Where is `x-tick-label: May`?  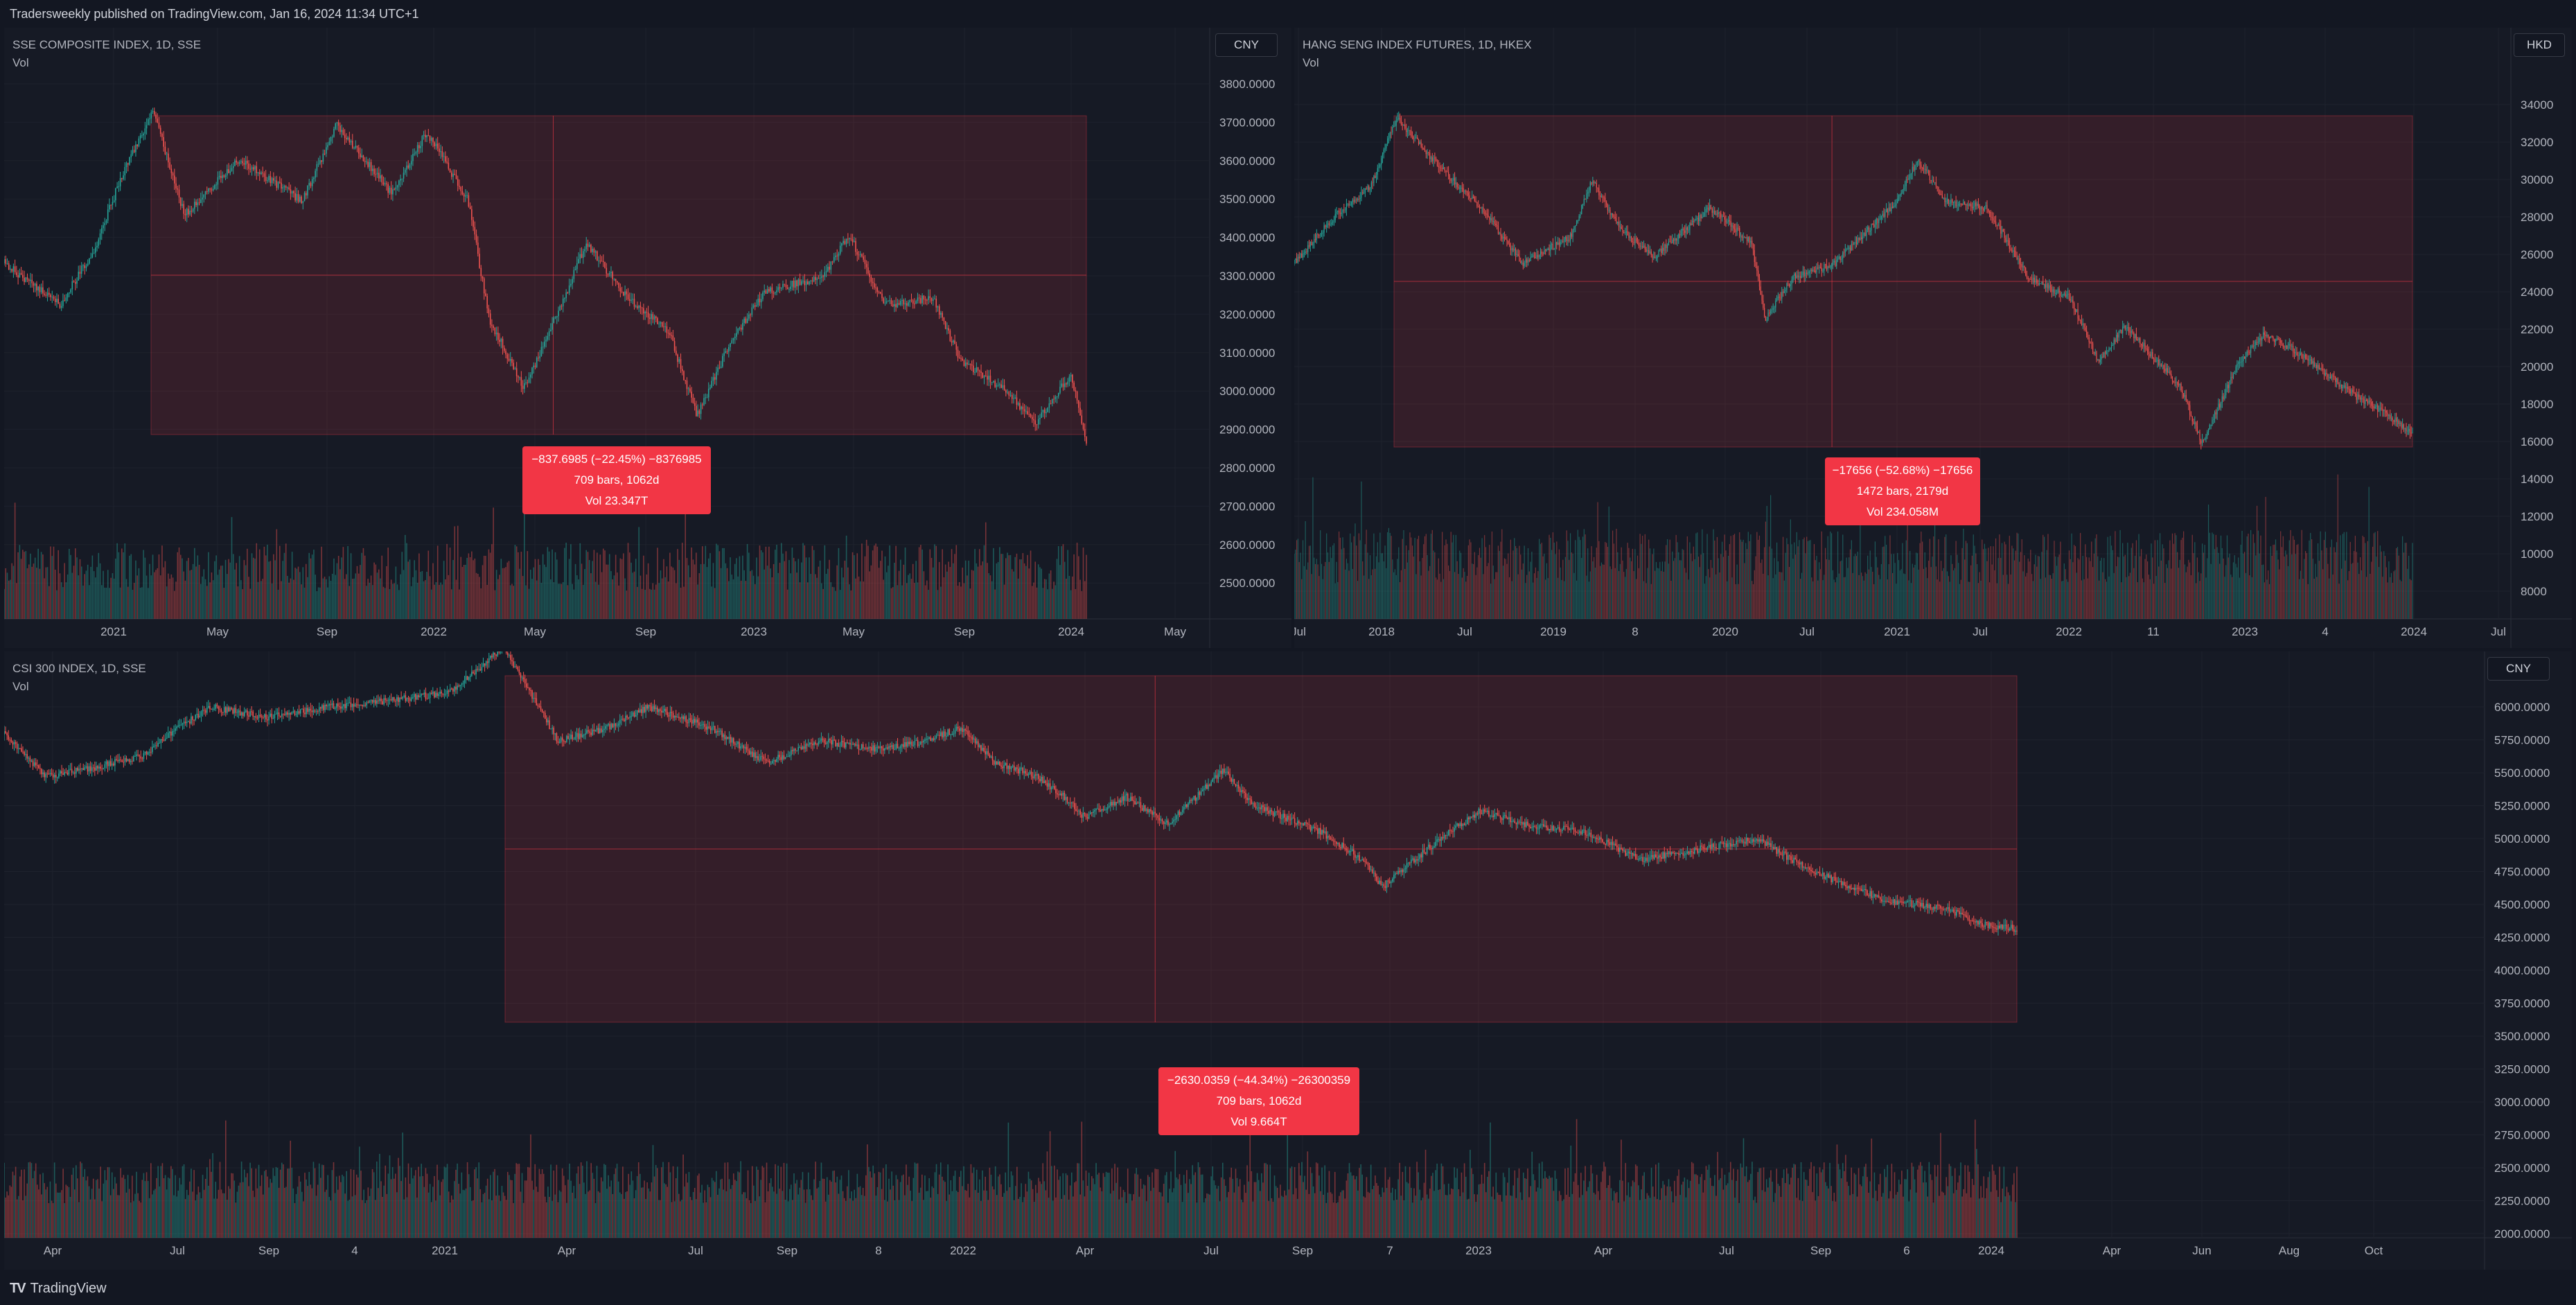 x-tick-label: May is located at coordinates (854, 631).